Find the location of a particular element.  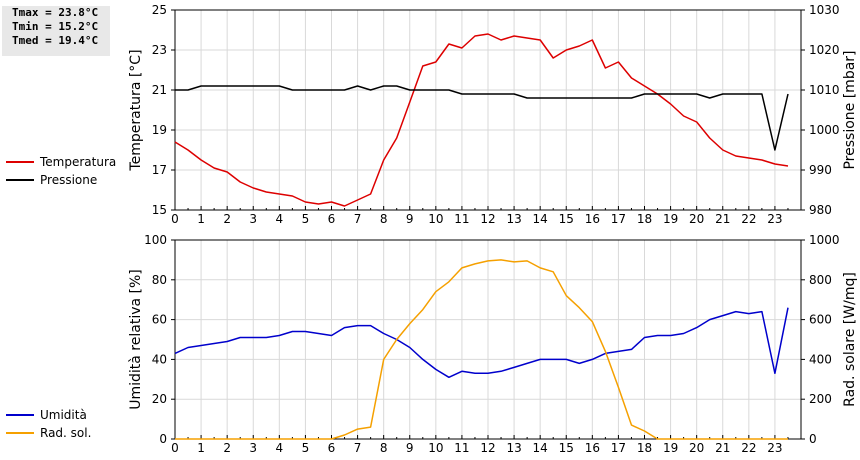

legend-item-radsol: Rad. sol. is located at coordinates (48, 433).